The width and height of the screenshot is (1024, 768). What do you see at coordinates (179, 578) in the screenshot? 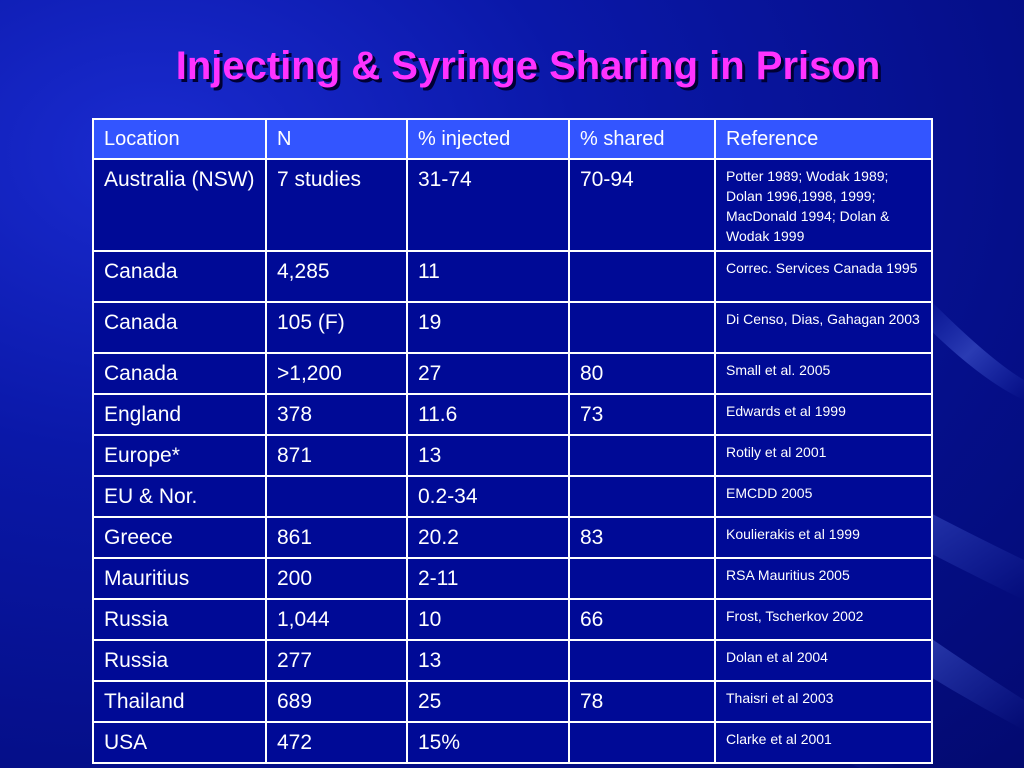
I see `cell-location: Mauritius` at bounding box center [179, 578].